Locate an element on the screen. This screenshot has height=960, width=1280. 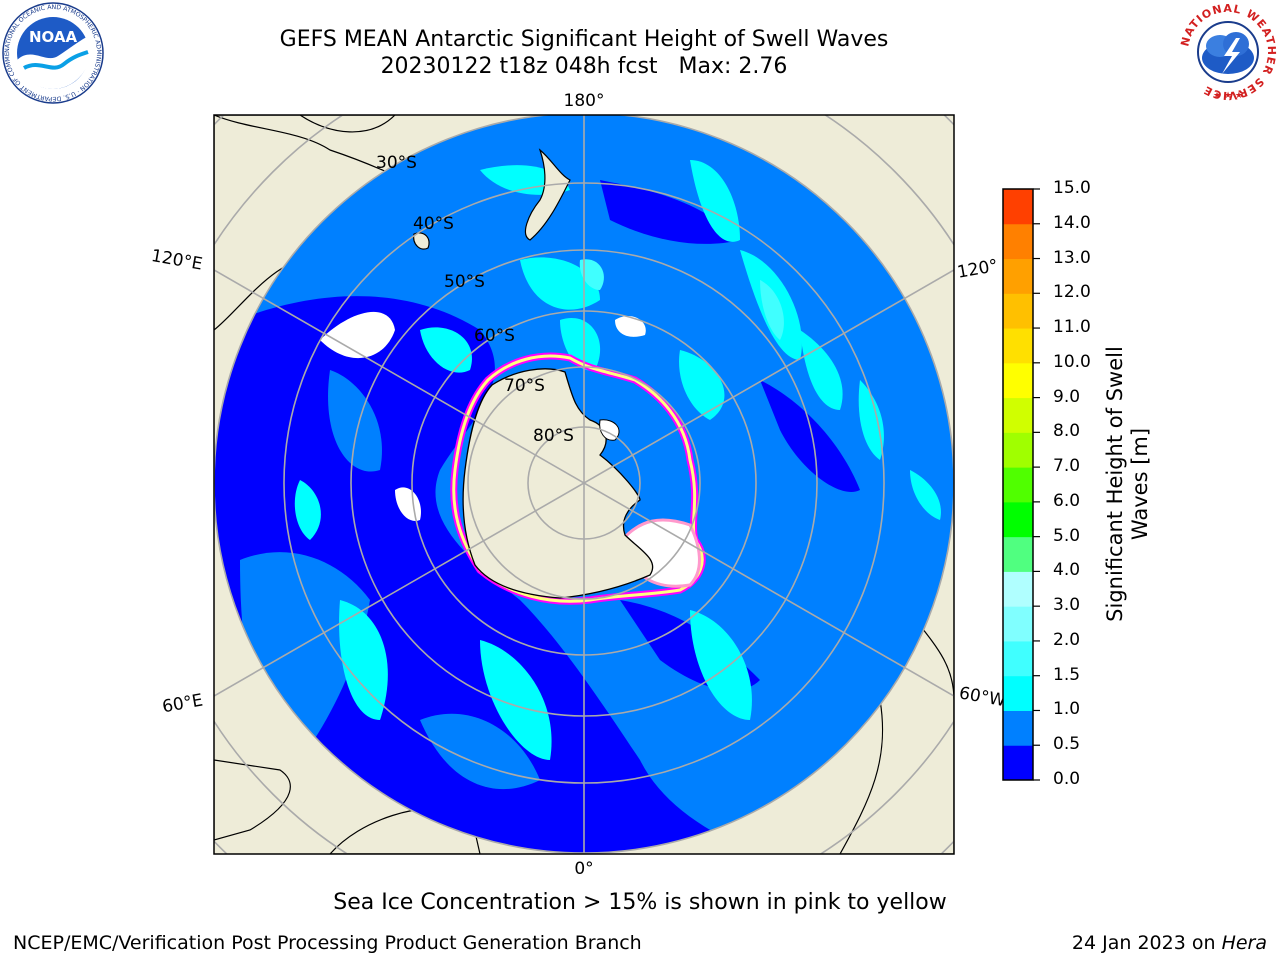
nws-logo: NATIONAL WEATHER SERVICE ★ ★ ★ is located at coordinates (1227, 52).